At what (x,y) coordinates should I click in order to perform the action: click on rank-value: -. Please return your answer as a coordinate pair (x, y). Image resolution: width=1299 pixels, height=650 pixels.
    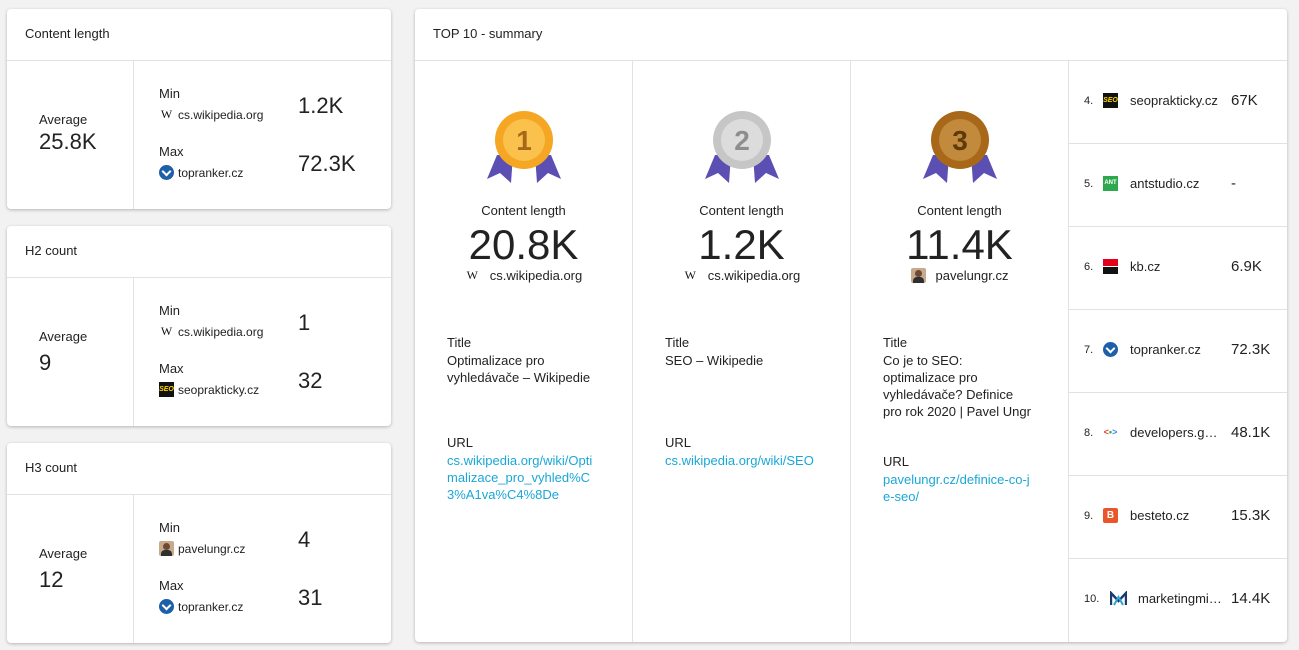
    Looking at the image, I should click on (1233, 183).